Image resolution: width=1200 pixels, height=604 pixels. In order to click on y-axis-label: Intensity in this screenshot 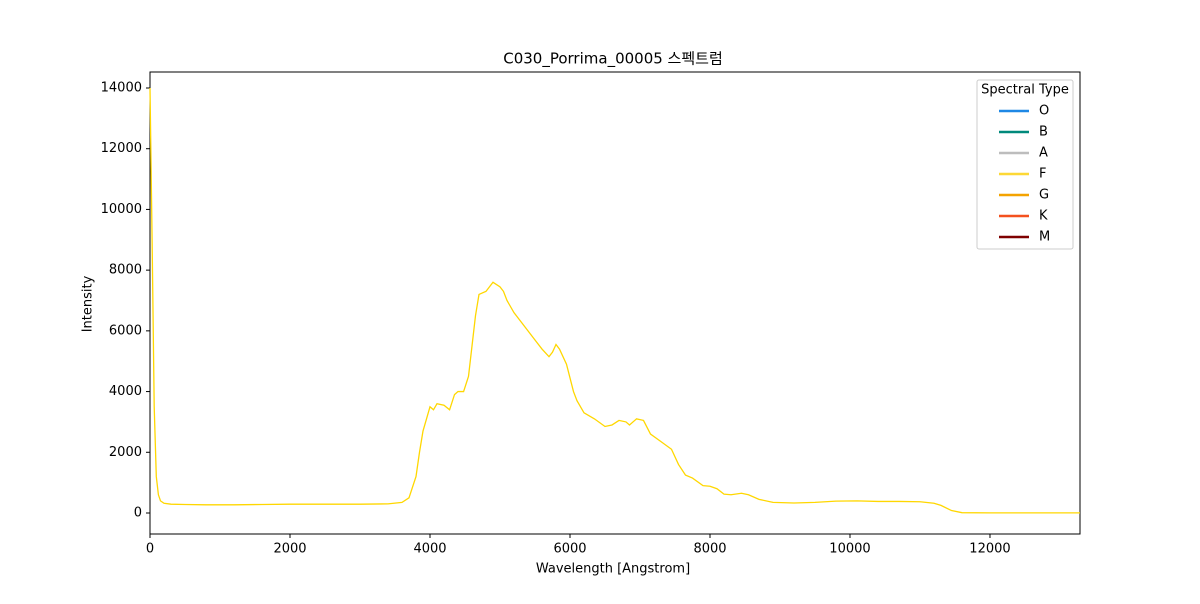, I will do `click(88, 303)`.